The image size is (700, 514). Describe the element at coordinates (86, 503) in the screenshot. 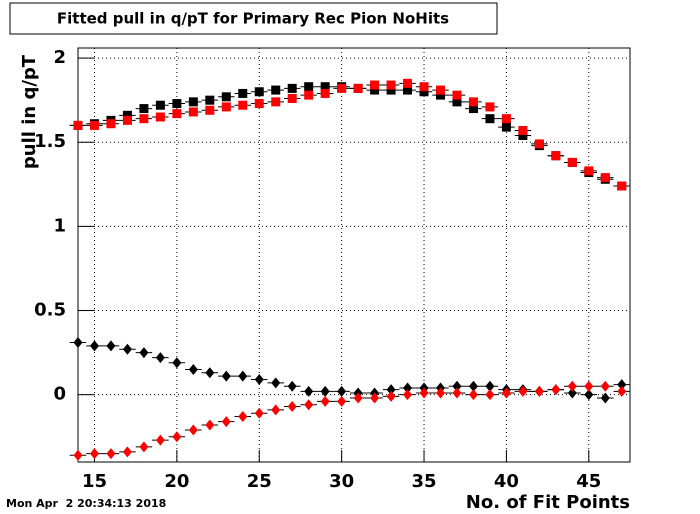

I see `timestamp: Mon Apr 2 20:34:13 2018` at that location.